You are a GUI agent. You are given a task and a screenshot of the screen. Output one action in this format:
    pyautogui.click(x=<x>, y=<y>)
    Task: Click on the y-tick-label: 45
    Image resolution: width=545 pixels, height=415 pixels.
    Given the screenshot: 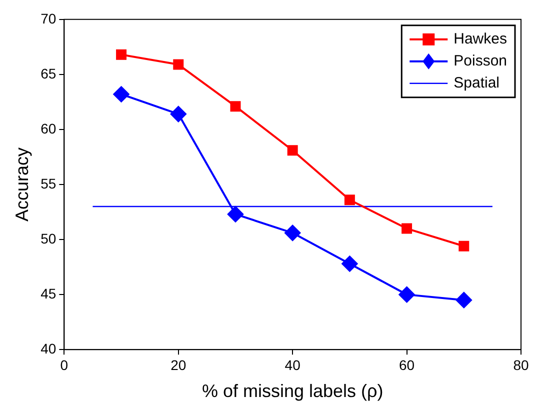 What is the action you would take?
    pyautogui.click(x=48, y=293)
    